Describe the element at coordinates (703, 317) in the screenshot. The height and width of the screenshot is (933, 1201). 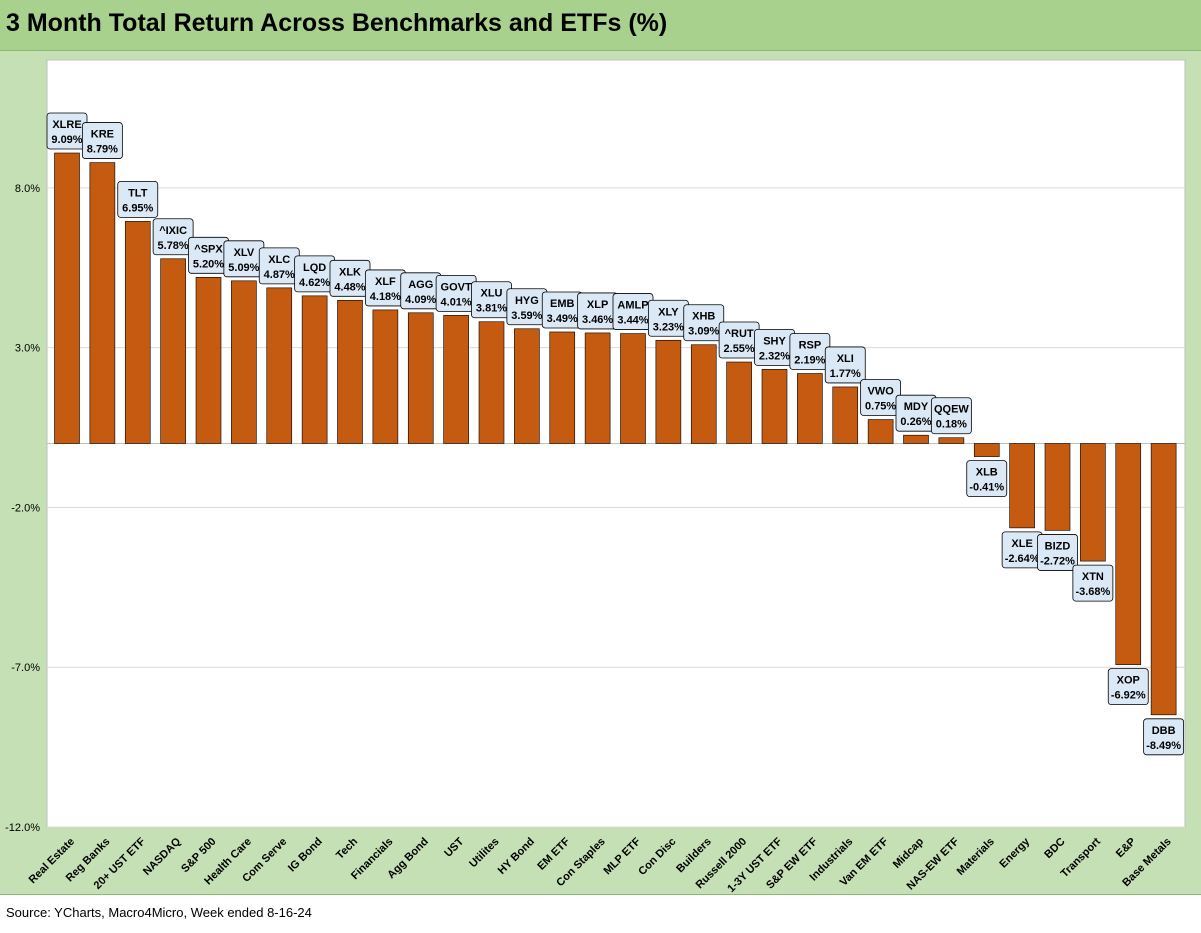
I see `data-label-ticker: XHB` at that location.